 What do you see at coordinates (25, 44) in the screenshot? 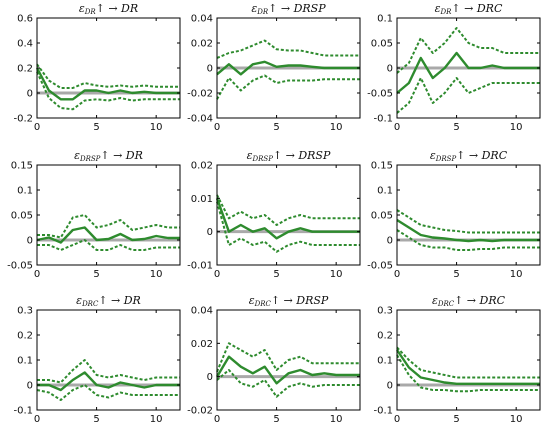
I see `y-tick-label: 0.4` at bounding box center [25, 44].